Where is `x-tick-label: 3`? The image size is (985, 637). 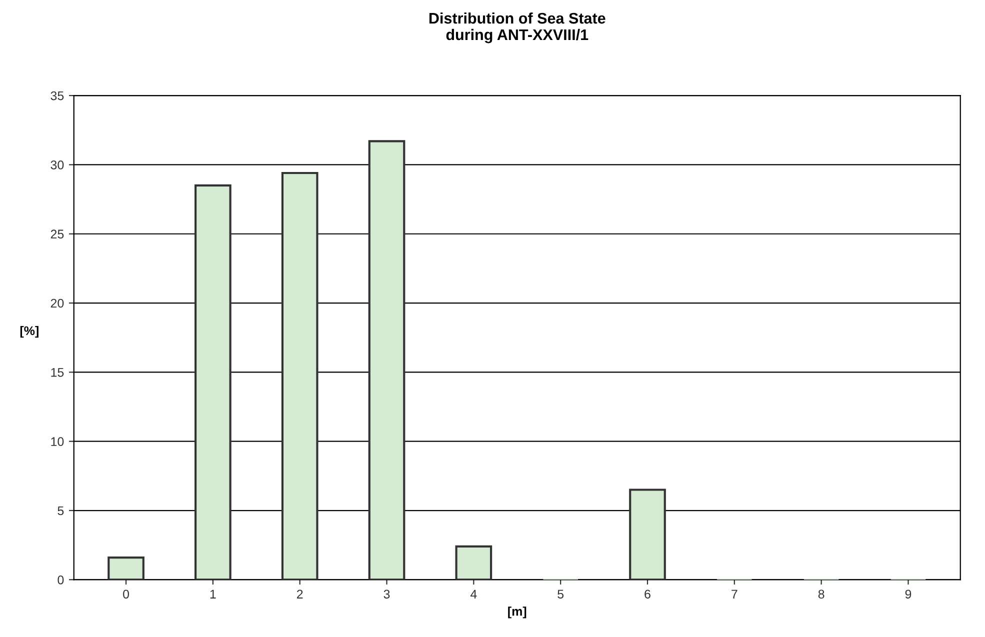
x-tick-label: 3 is located at coordinates (387, 594).